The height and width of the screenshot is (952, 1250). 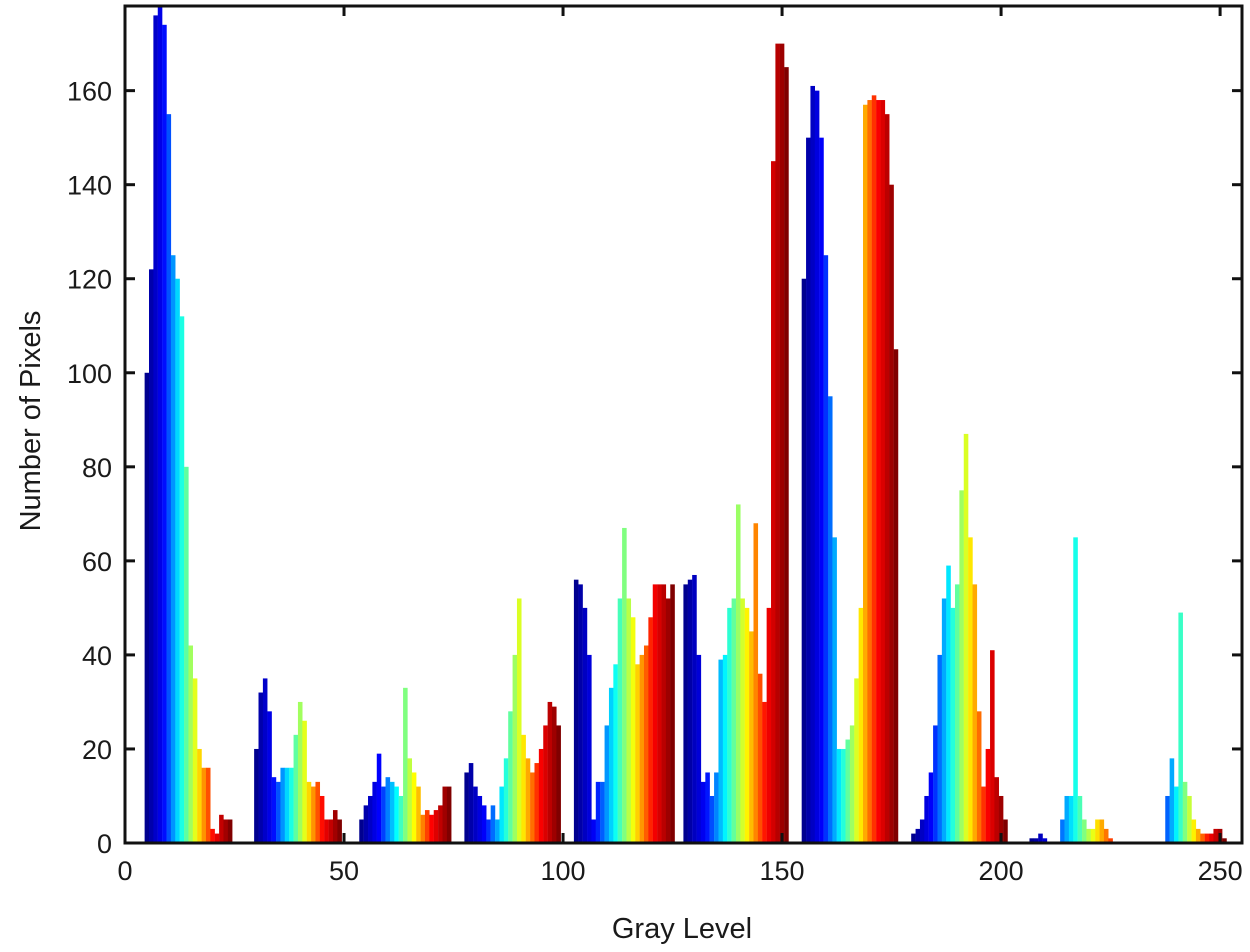 I want to click on x-axis-title: Gray Level, so click(x=682, y=929).